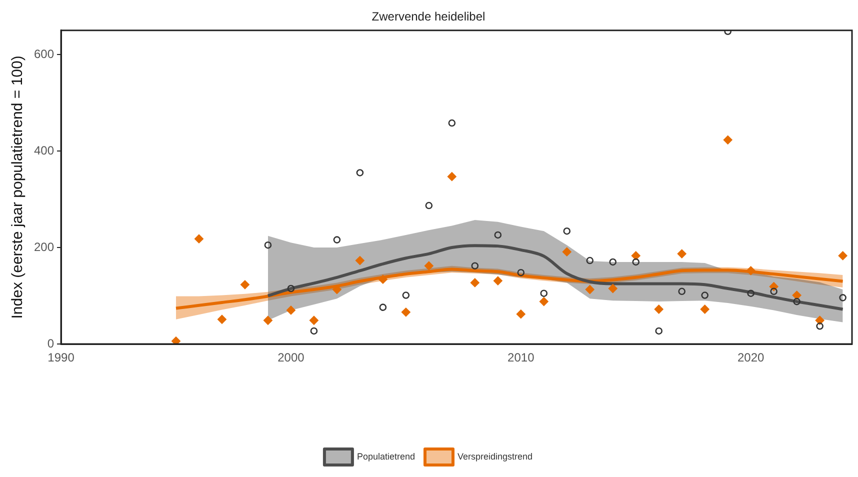 This screenshot has width=858, height=477. What do you see at coordinates (555, 277) in the screenshot?
I see `line-series` at bounding box center [555, 277].